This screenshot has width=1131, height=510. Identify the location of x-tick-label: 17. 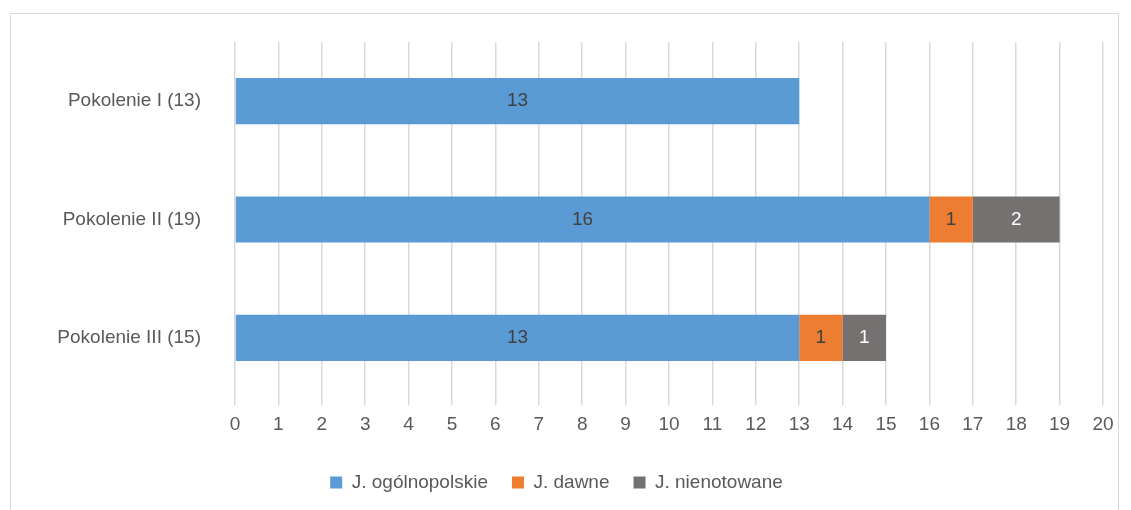
(973, 423).